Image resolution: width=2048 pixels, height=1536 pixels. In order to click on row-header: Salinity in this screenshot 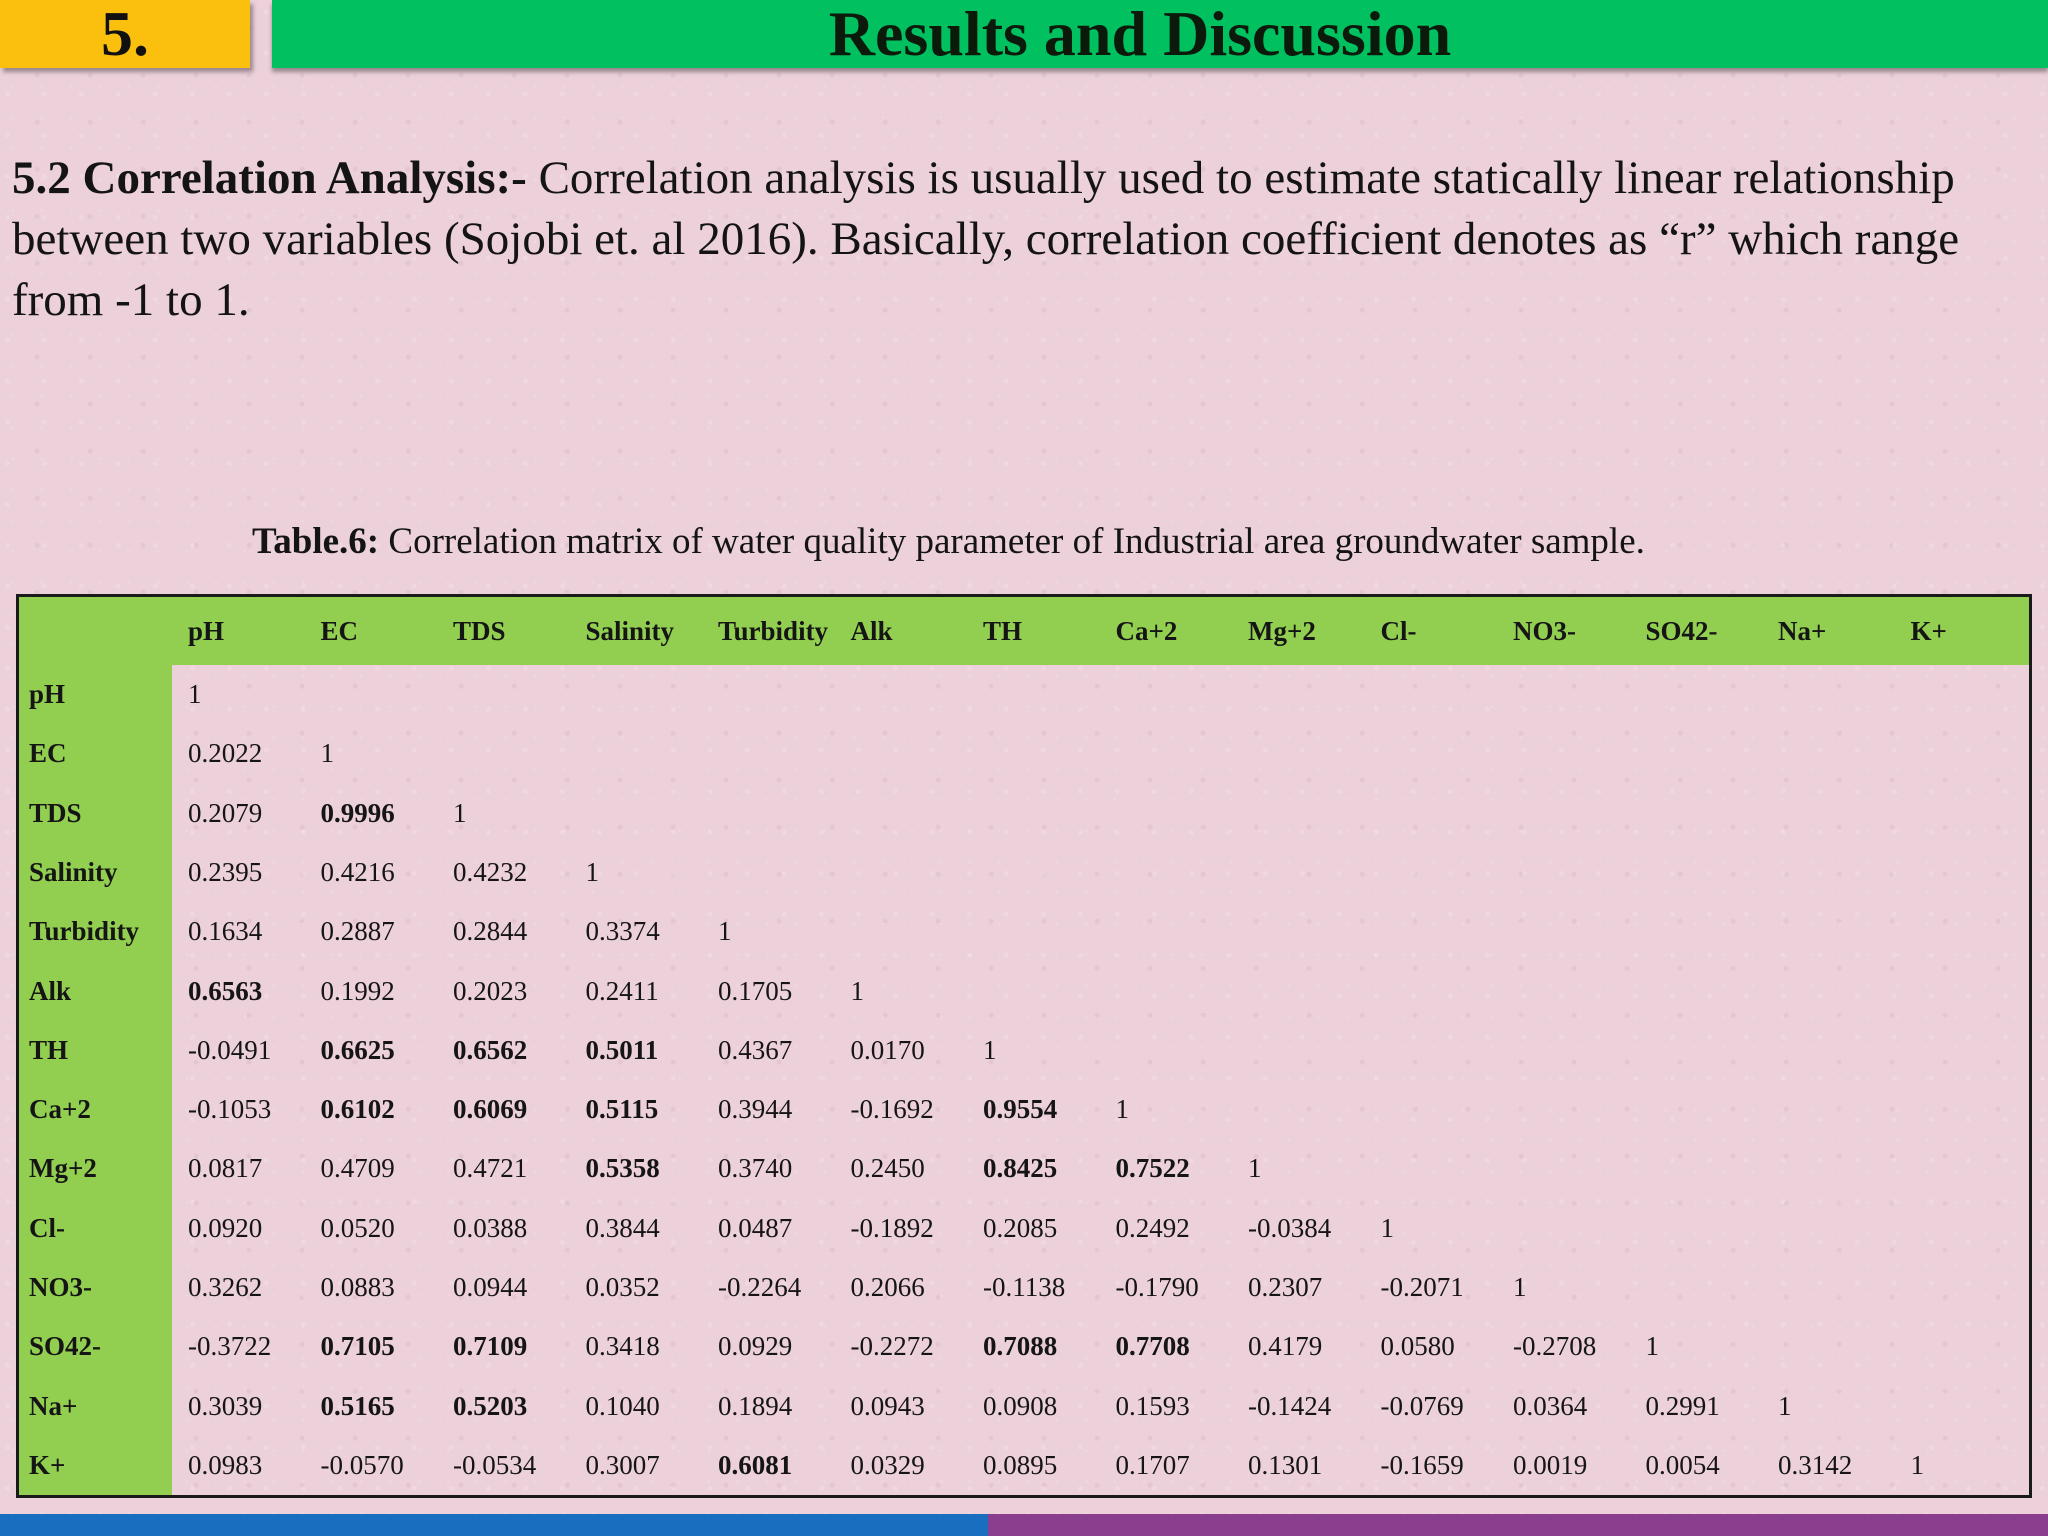, I will do `click(73, 871)`.